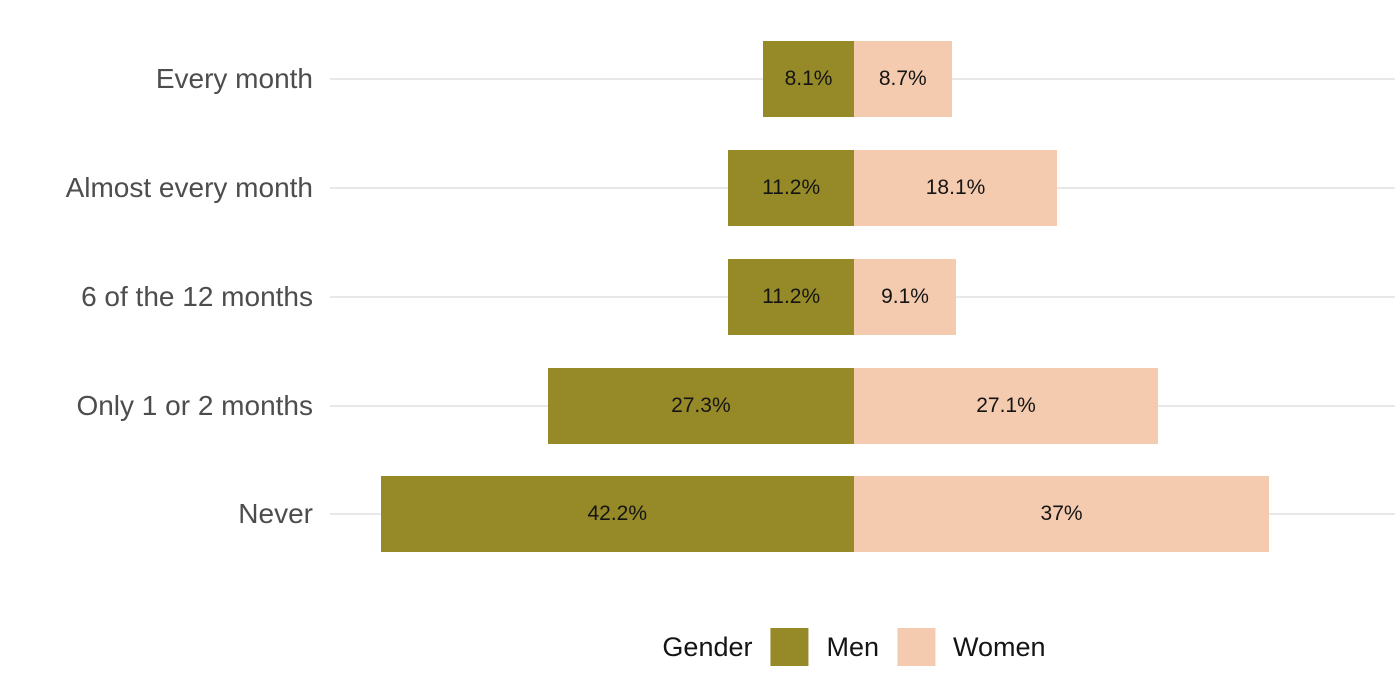  I want to click on value-label-women-0: 8.7%, so click(902, 78).